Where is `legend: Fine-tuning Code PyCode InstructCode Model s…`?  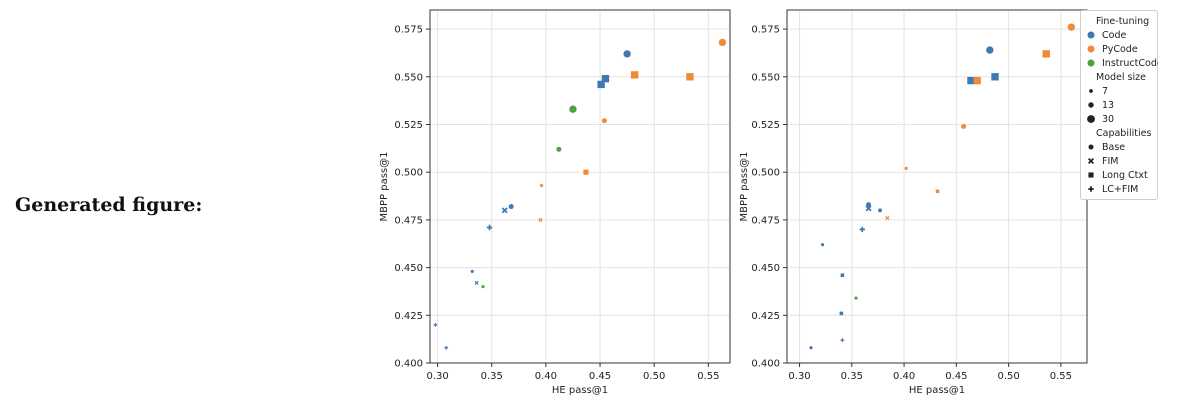 legend: Fine-tuning Code PyCode InstructCode Model s… is located at coordinates (1119, 105).